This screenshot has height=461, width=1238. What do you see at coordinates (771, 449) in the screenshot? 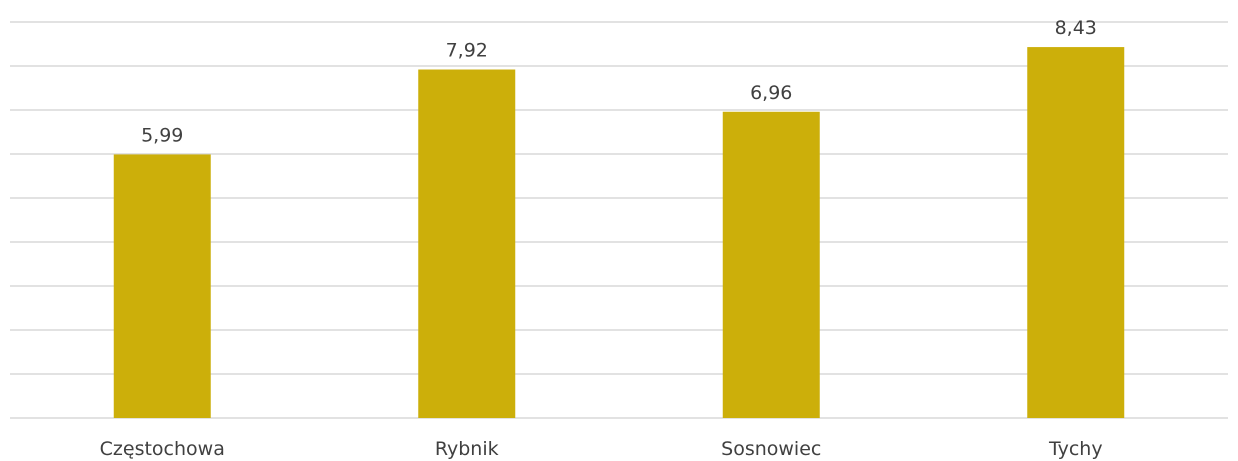
I see `category-label: Sosnowiec` at bounding box center [771, 449].